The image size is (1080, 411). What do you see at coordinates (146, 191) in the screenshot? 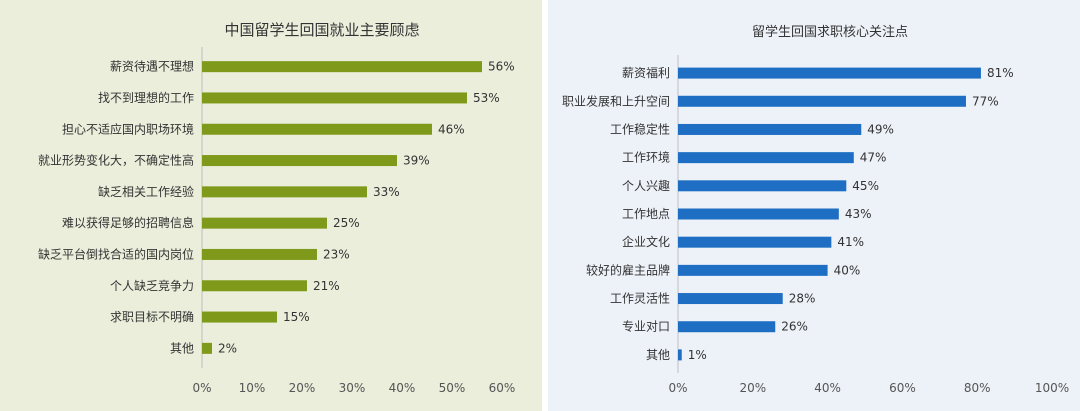
I see `category-label: 缺乏相关工作经验` at bounding box center [146, 191].